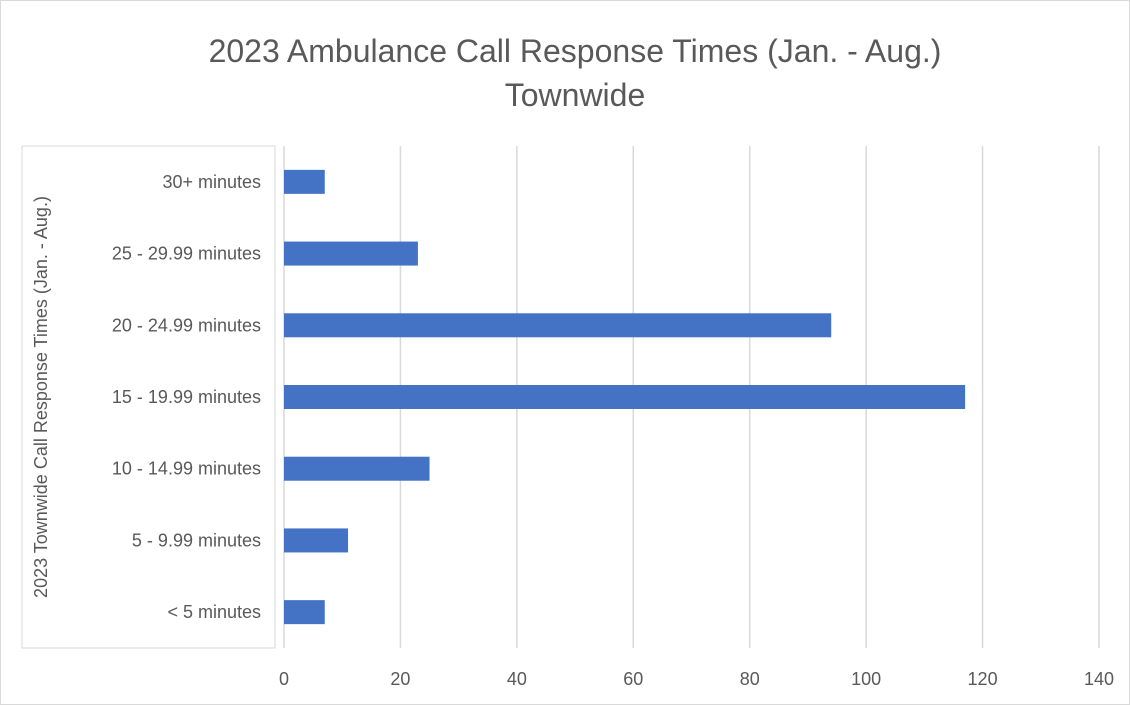 This screenshot has width=1130, height=705. I want to click on x-tick-label: 140, so click(1099, 679).